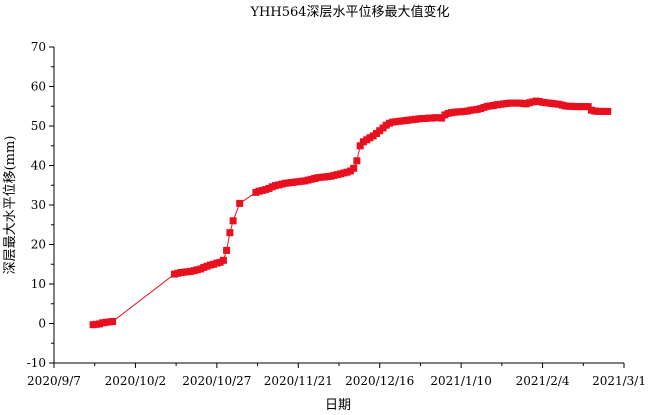 This screenshot has width=652, height=415. I want to click on y-tick-label: 30, so click(38, 205).